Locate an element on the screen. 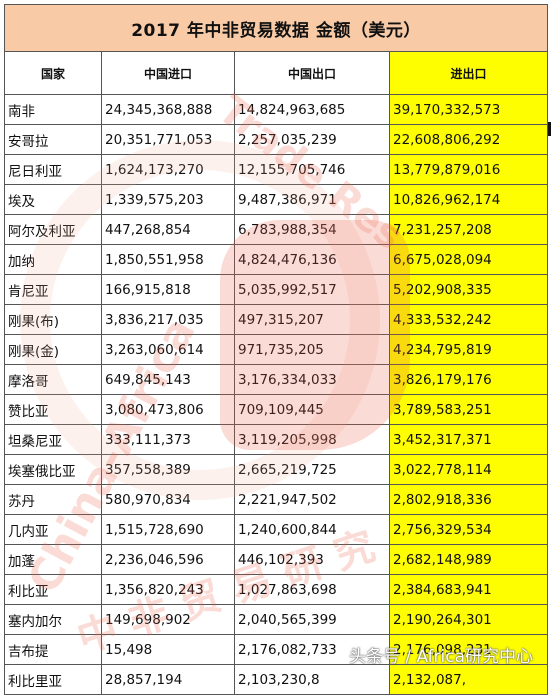 This screenshot has width=551, height=695. edge-mark is located at coordinates (549, 129).